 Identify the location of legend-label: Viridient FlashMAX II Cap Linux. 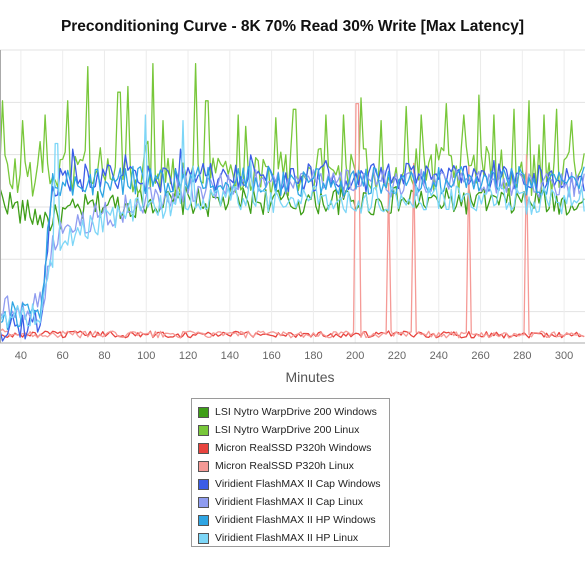
(289, 502).